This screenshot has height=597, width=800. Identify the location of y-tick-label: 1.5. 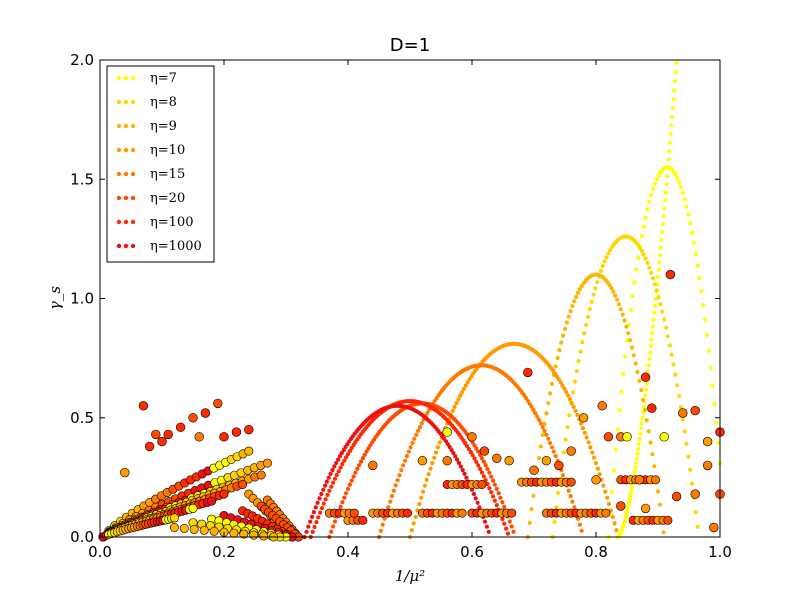
(82, 179).